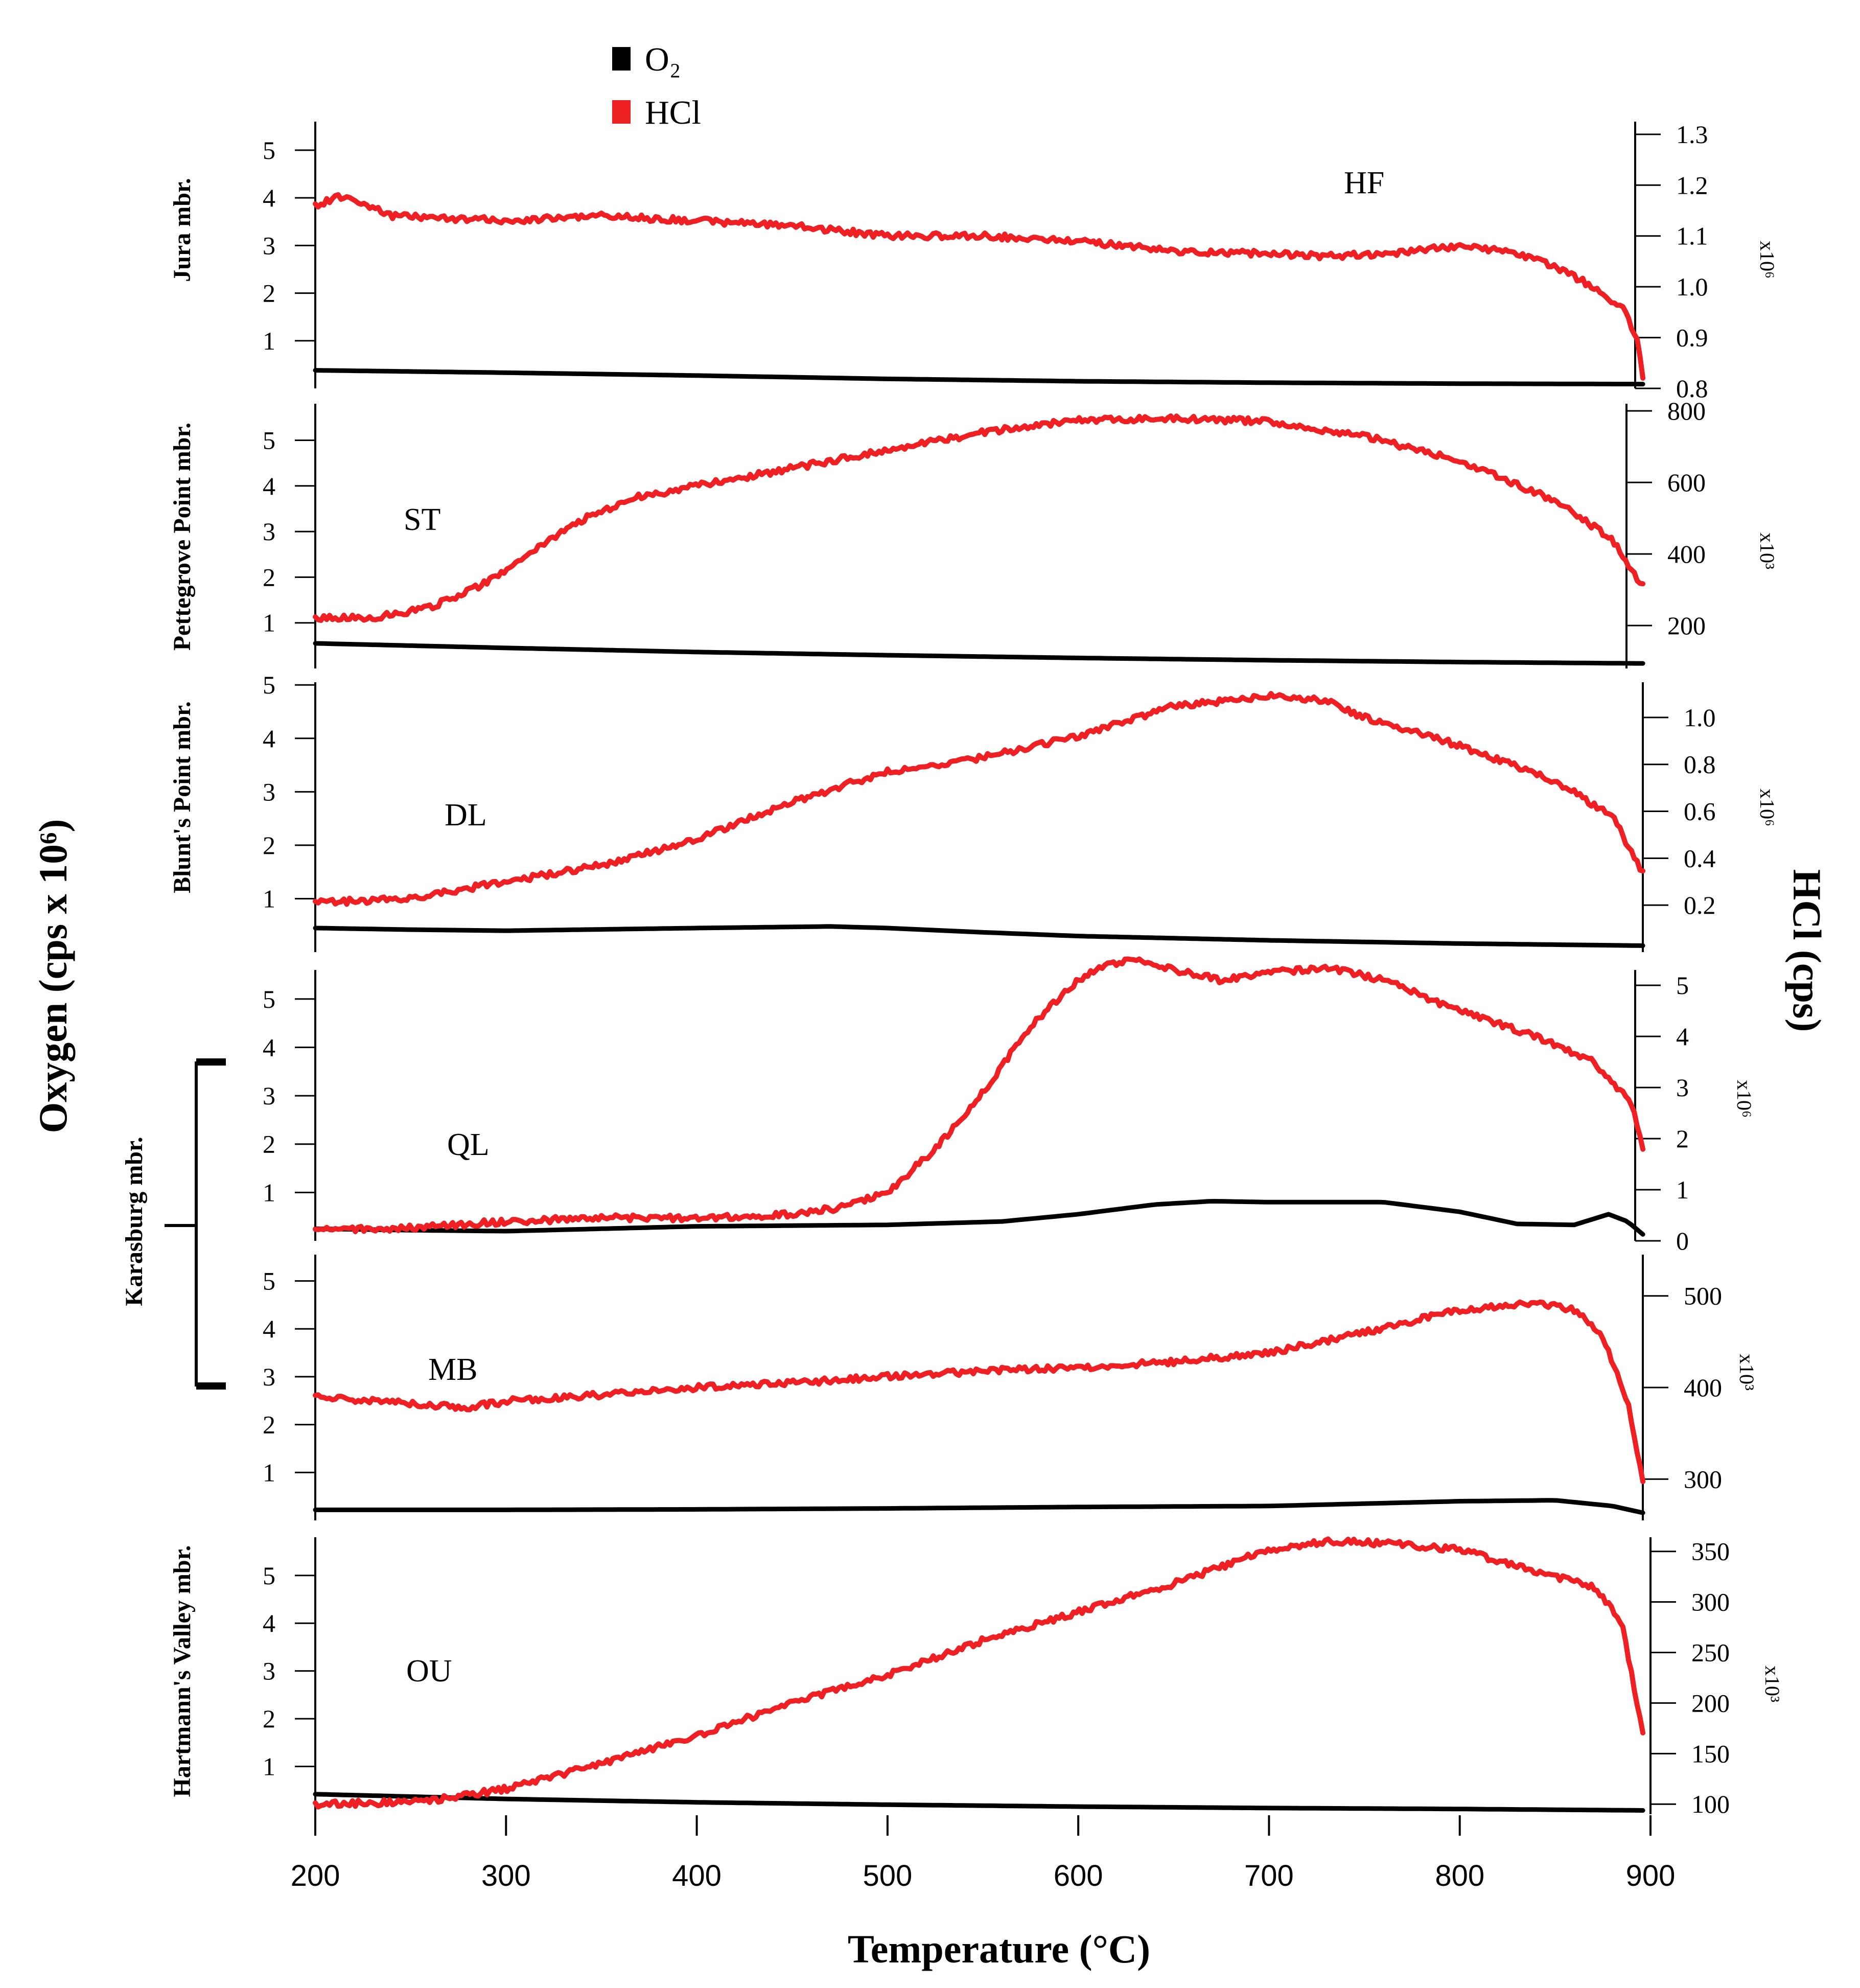  I want to click on panel-ql: 1 2 3 4 5 0 1 2 3 4 5 x10⁶ QL, so click(1009, 1105).